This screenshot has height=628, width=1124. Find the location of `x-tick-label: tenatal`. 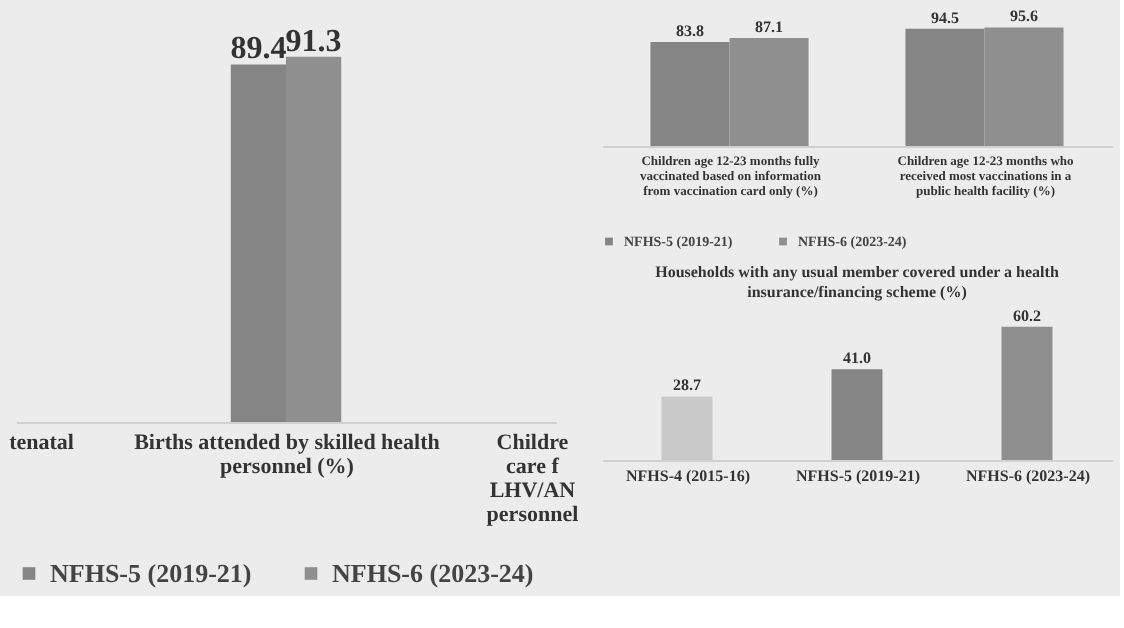

x-tick-label: tenatal is located at coordinates (41, 443).